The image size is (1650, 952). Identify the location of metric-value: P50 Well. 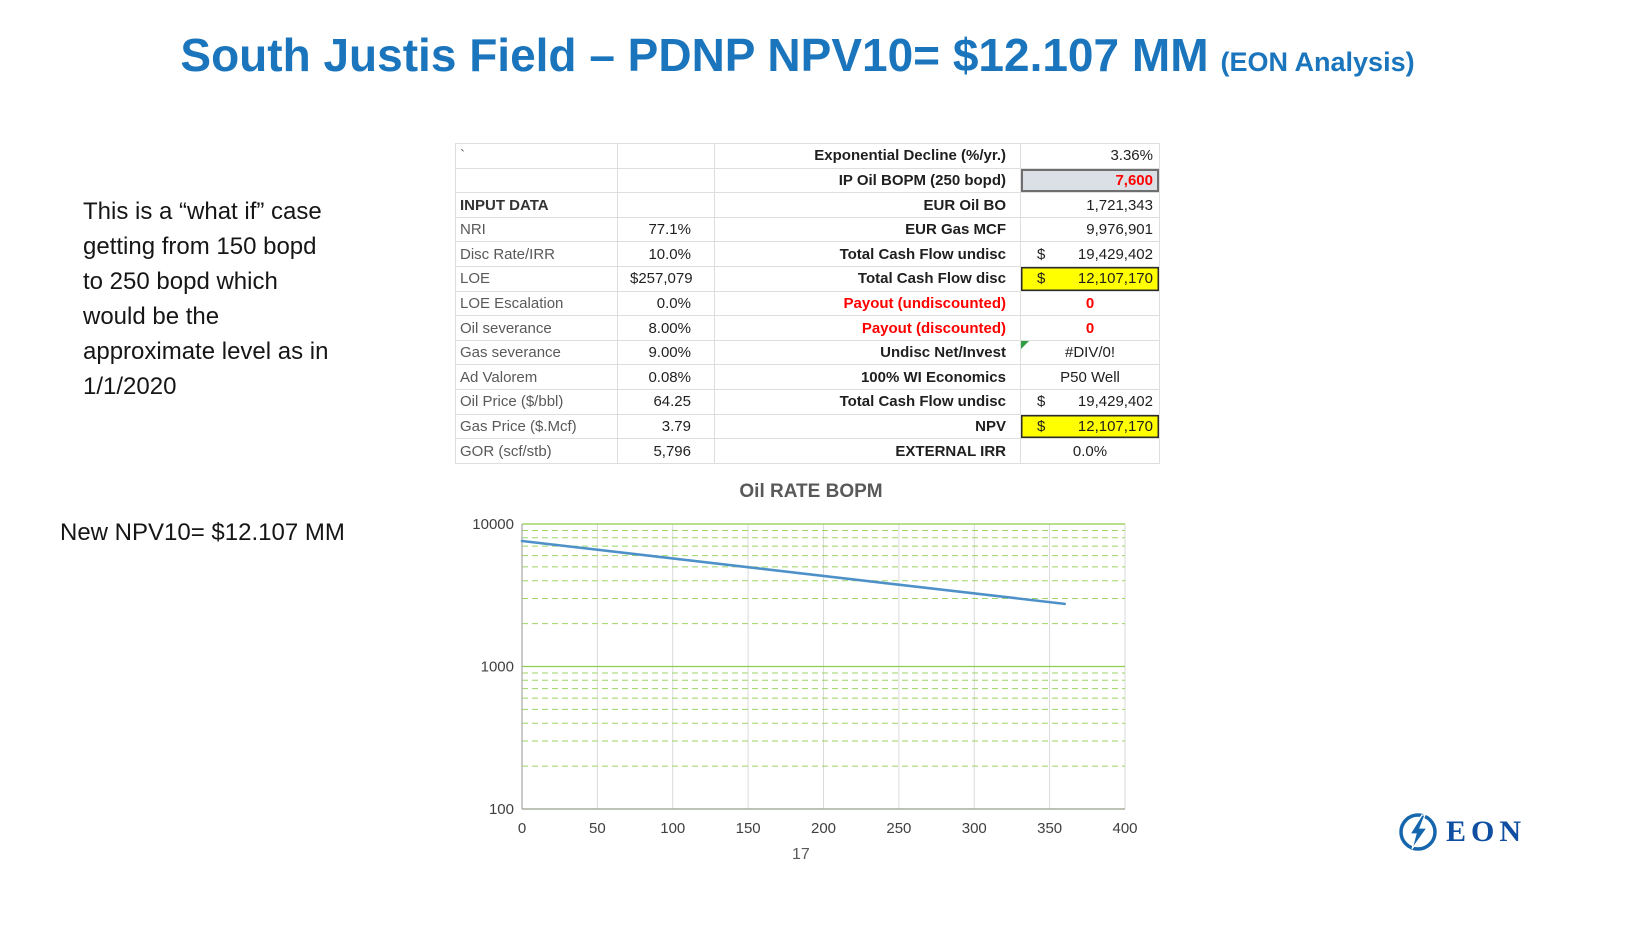
(1090, 378).